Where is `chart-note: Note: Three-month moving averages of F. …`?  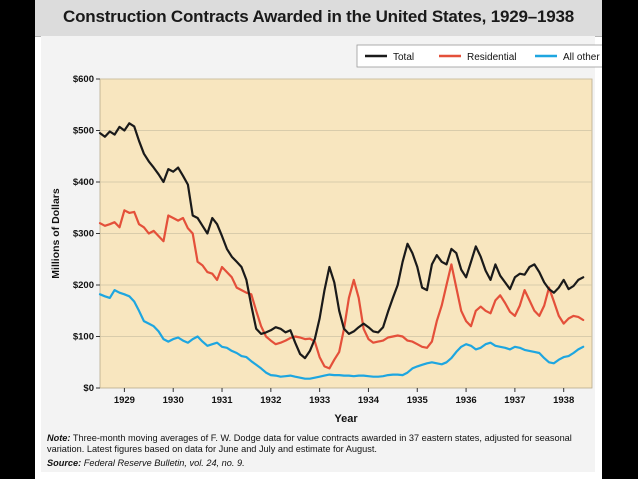 chart-note: Note: Three-month moving averages of F. … is located at coordinates (319, 444).